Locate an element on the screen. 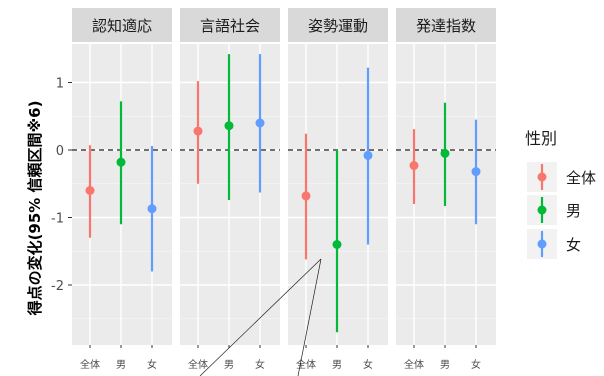 This screenshot has width=604, height=376. y-tick-label: 0 is located at coordinates (60, 151).